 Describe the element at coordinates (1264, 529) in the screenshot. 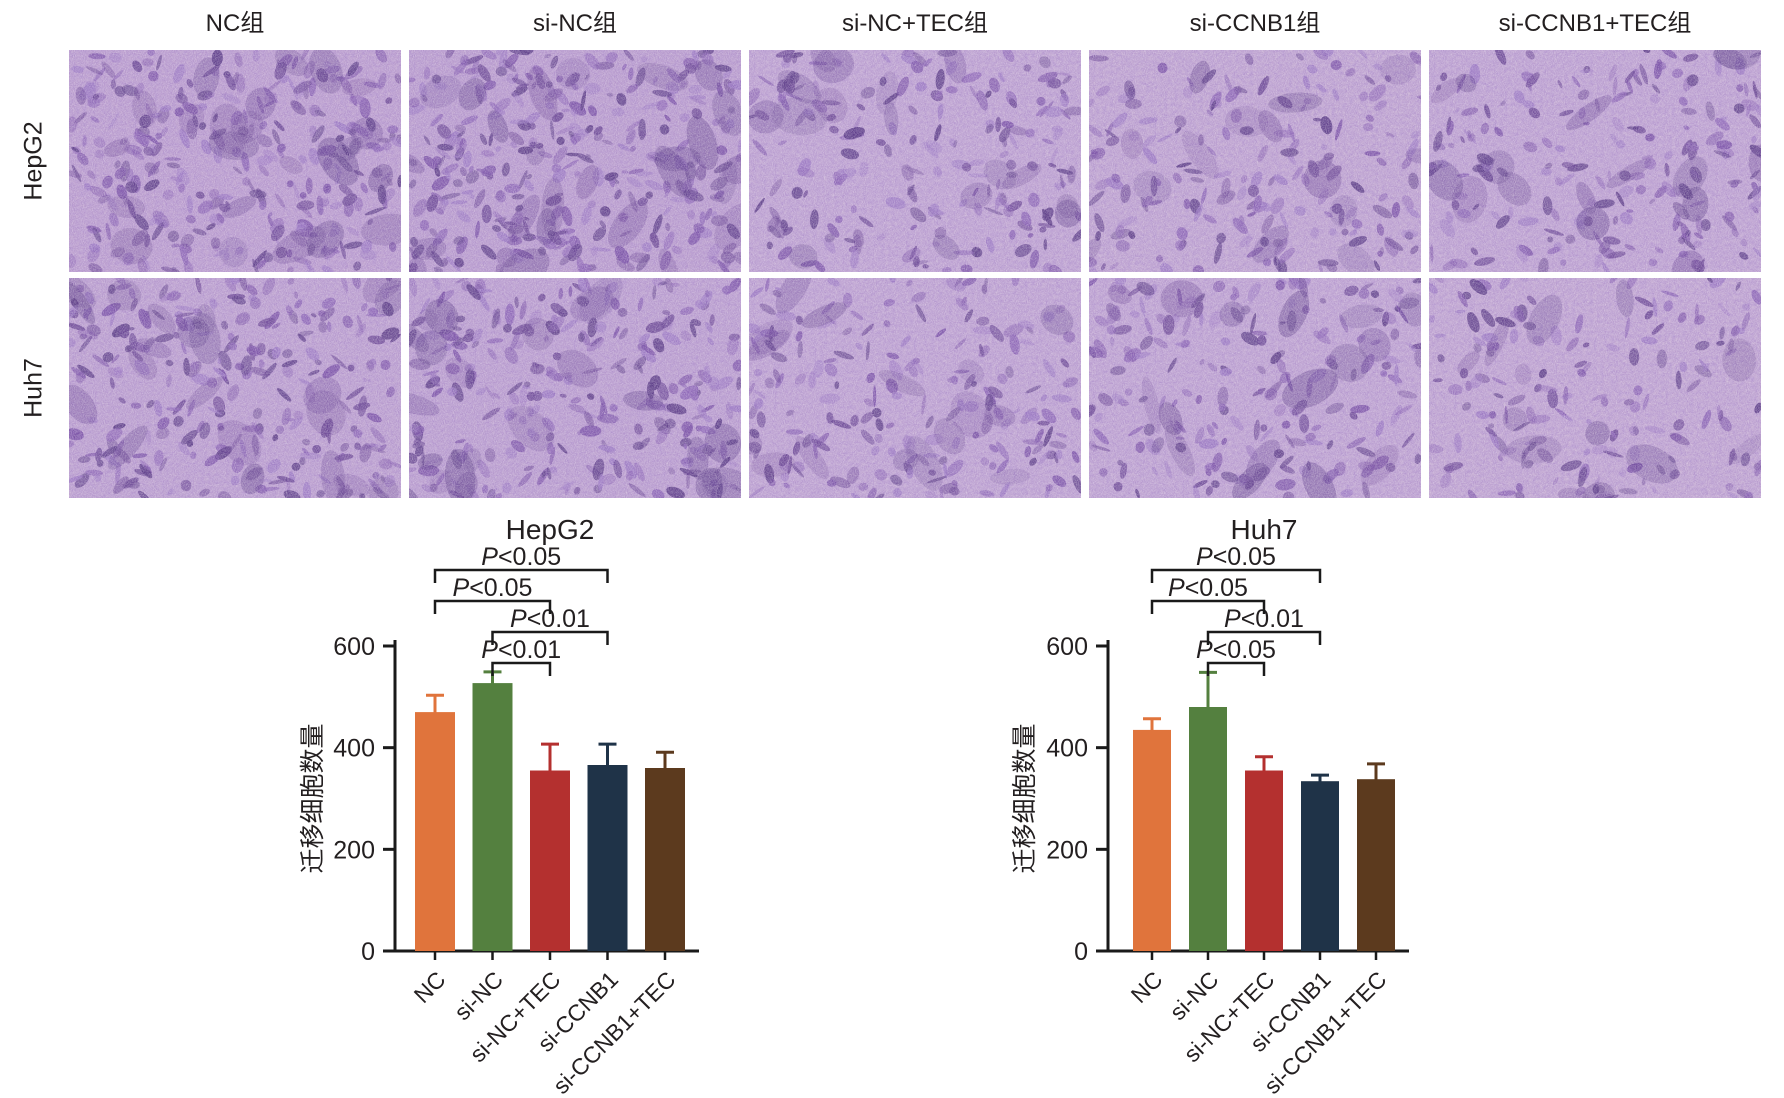

I see `chart-title: Huh7` at that location.